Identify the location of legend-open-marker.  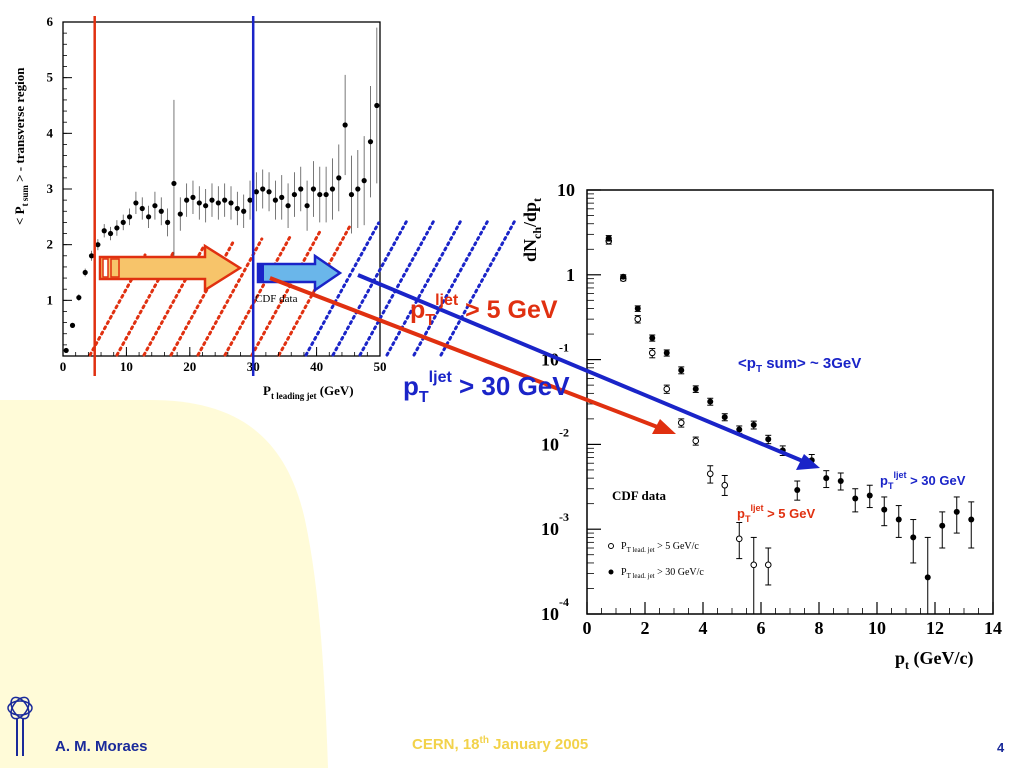
(611, 546).